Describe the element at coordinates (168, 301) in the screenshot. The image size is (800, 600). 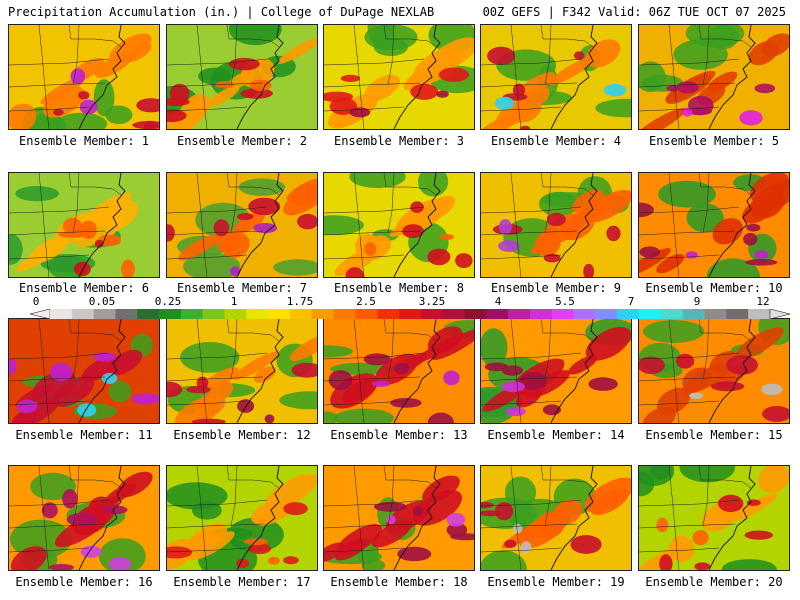
I see `colorbar-tick-label: 0.25` at that location.